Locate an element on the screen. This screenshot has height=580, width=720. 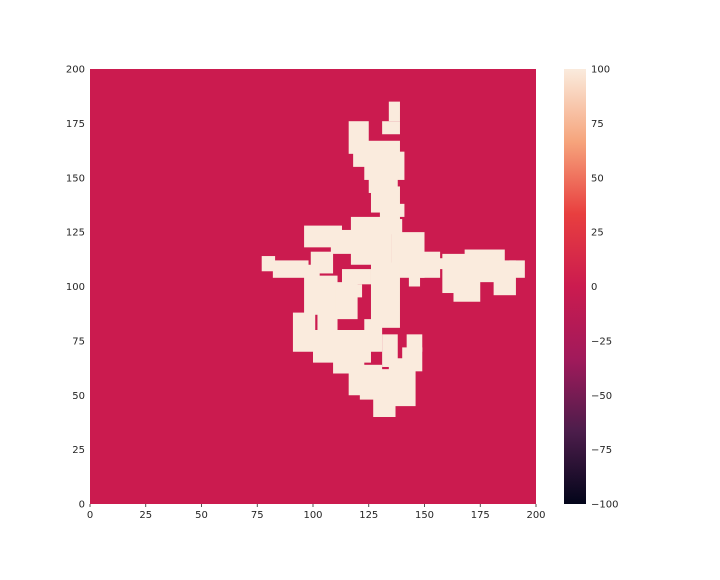
y-tick: 0 is located at coordinates (82, 505).